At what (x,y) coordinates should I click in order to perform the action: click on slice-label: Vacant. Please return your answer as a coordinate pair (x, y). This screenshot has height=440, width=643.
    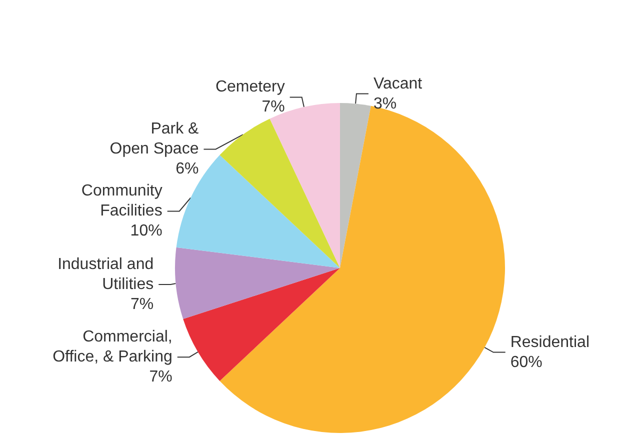
    Looking at the image, I should click on (398, 83).